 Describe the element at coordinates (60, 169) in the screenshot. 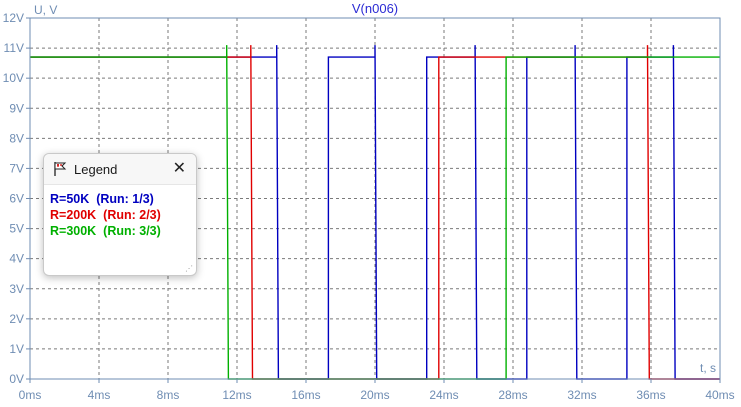

I see `ltspice-flag-icon` at that location.